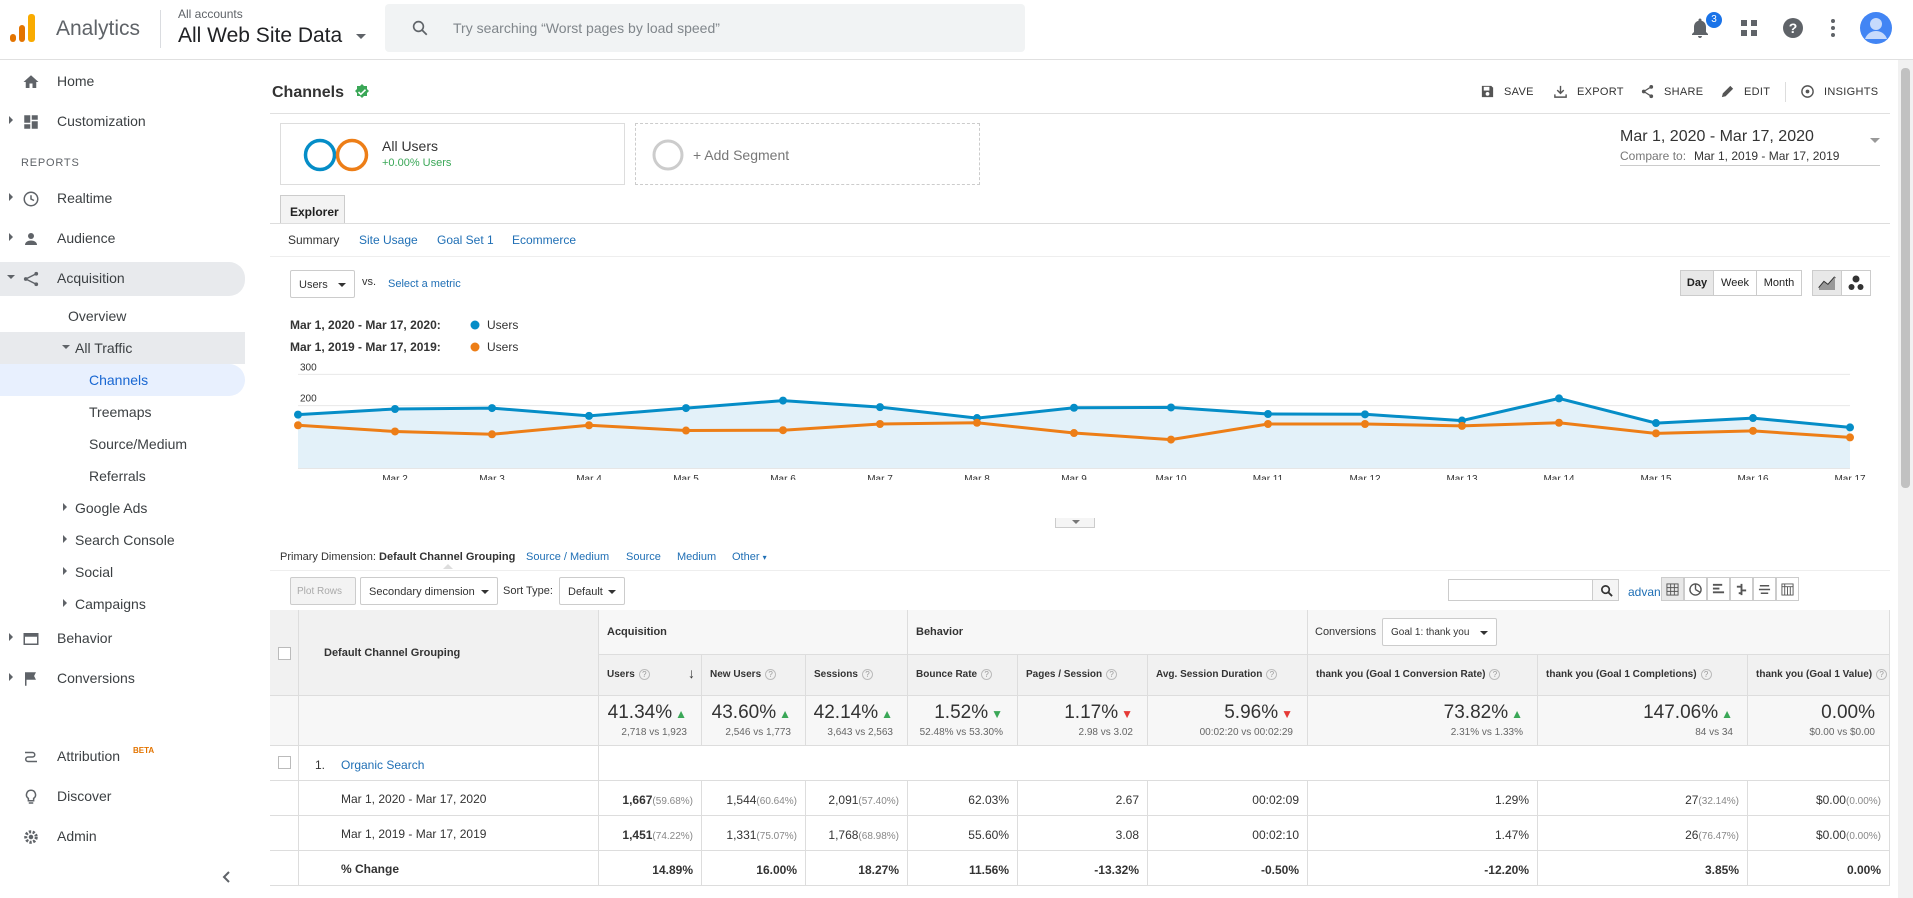 This screenshot has width=1913, height=898. What do you see at coordinates (1643, 675) in the screenshot?
I see `column-header: thank you (Goal 1 Completions)?` at bounding box center [1643, 675].